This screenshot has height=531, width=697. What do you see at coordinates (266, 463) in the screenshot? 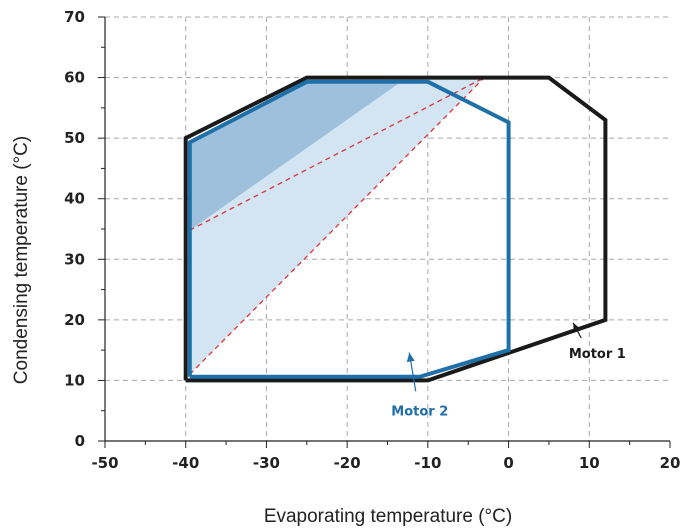
I see `x-tick-label: -30` at bounding box center [266, 463].